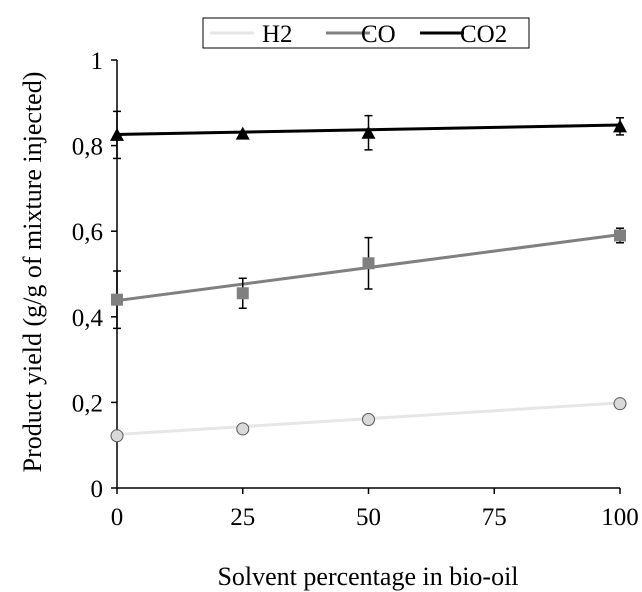 The height and width of the screenshot is (592, 642). Describe the element at coordinates (620, 517) in the screenshot. I see `x-tick-label: 100` at that location.